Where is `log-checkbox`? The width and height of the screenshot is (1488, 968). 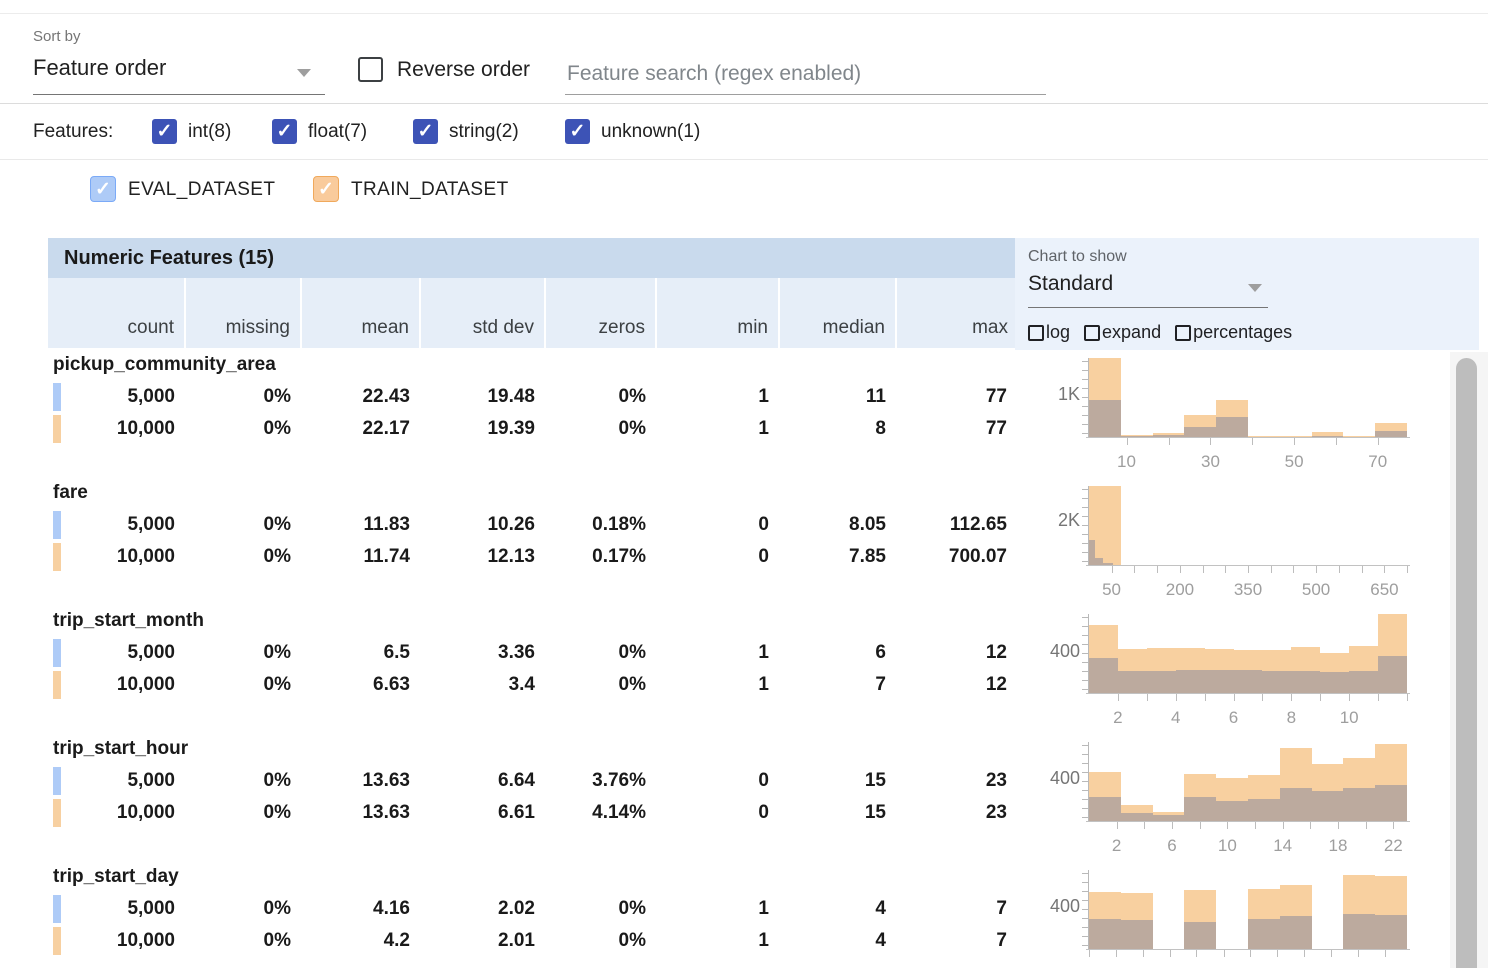 log-checkbox is located at coordinates (1036, 332).